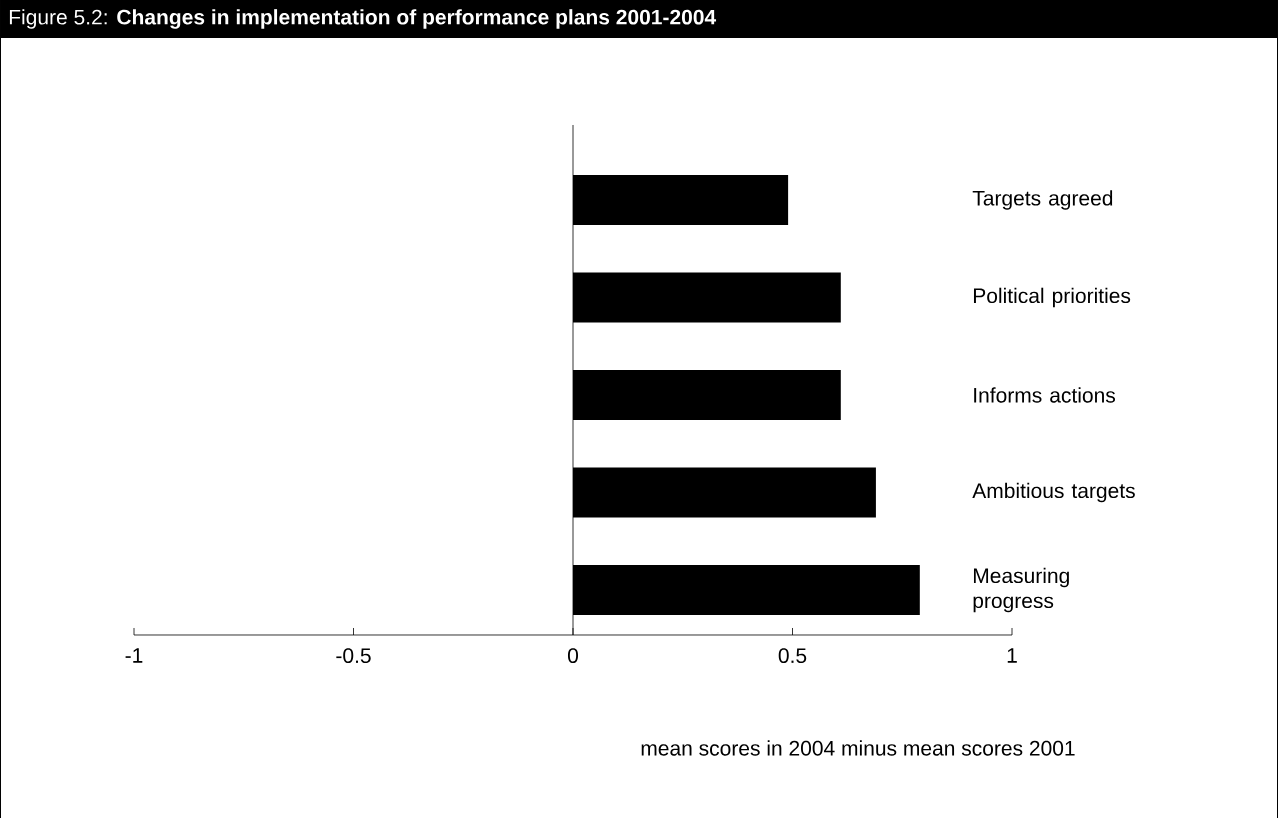 This screenshot has height=818, width=1278. I want to click on chart-title: Figure 5.2: Changes in implementation of performance plans 2001-2004, so click(363, 19).